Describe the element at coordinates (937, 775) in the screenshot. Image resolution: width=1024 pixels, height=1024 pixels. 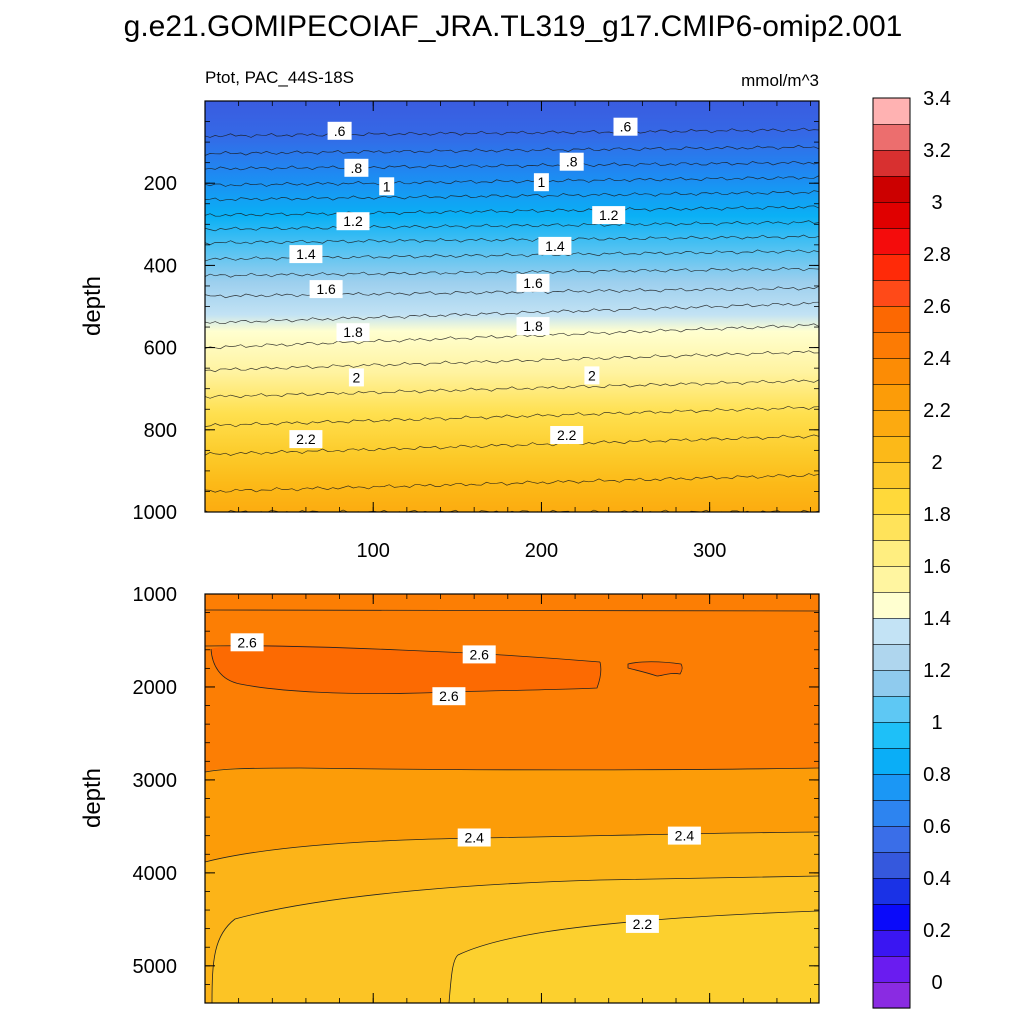
I see `colorbar-tick-label: 0.8` at that location.